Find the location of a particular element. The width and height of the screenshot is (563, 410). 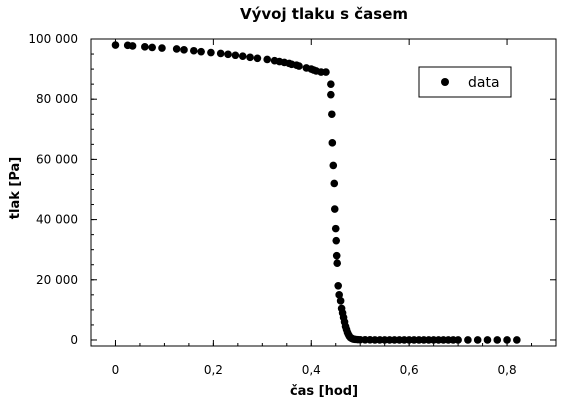

legend-label: data is located at coordinates (484, 83).